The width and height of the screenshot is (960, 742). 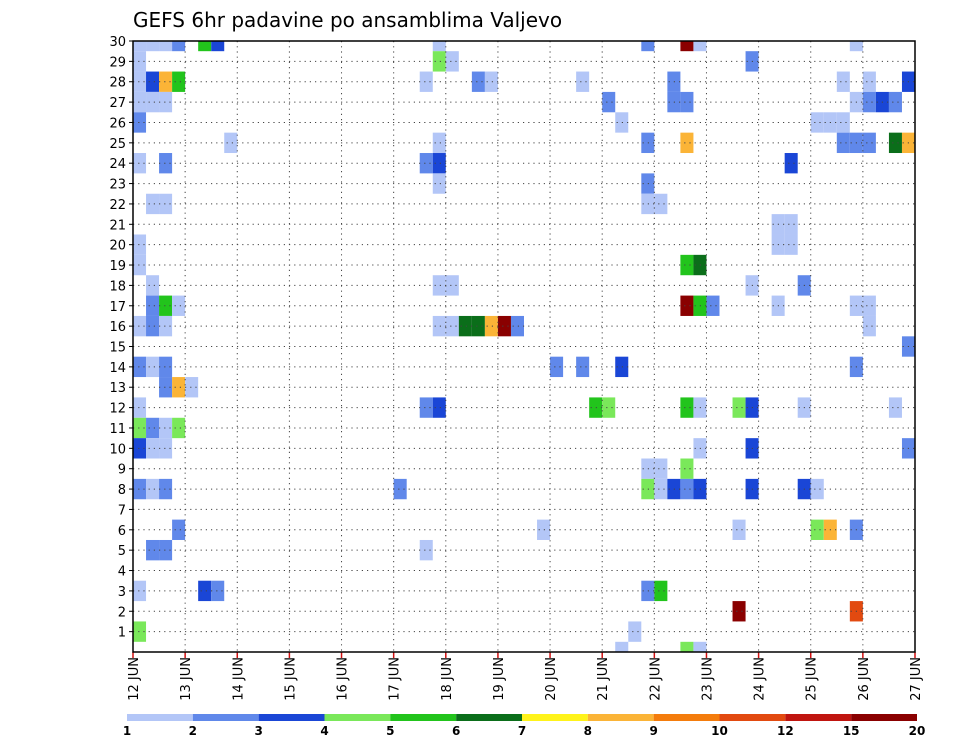 What do you see at coordinates (117, 185) in the screenshot?
I see `y-tick-label: 23` at bounding box center [117, 185].